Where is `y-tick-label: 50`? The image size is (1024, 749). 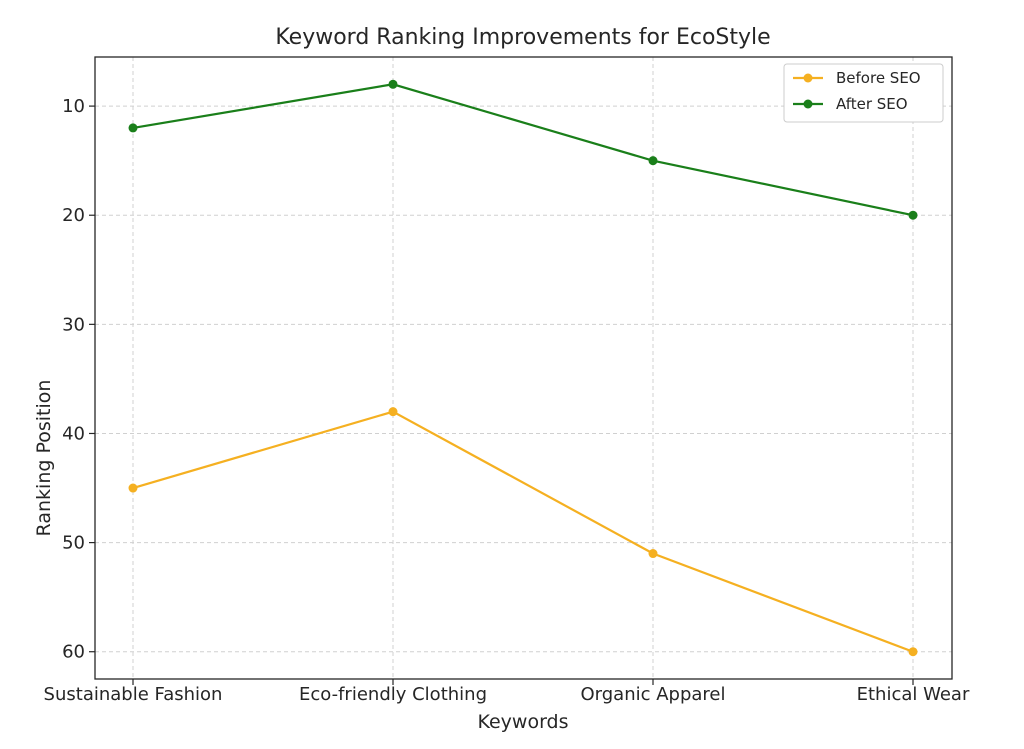
y-tick-label: 50 is located at coordinates (73, 543).